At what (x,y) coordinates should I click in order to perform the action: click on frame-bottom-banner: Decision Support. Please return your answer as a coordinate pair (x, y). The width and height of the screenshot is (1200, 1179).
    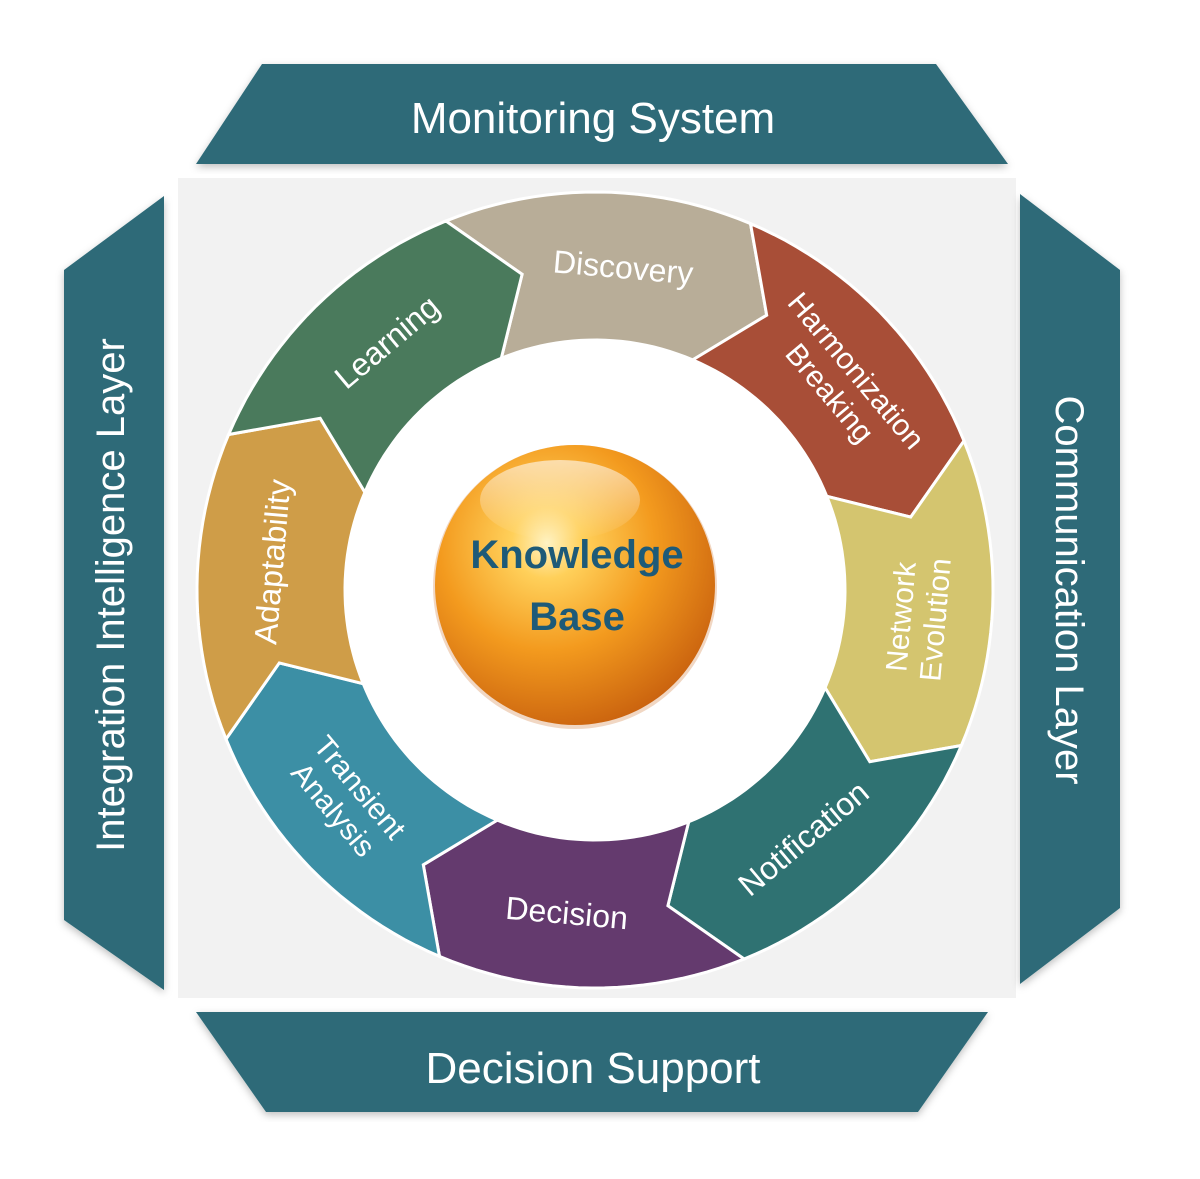
    Looking at the image, I should click on (592, 1062).